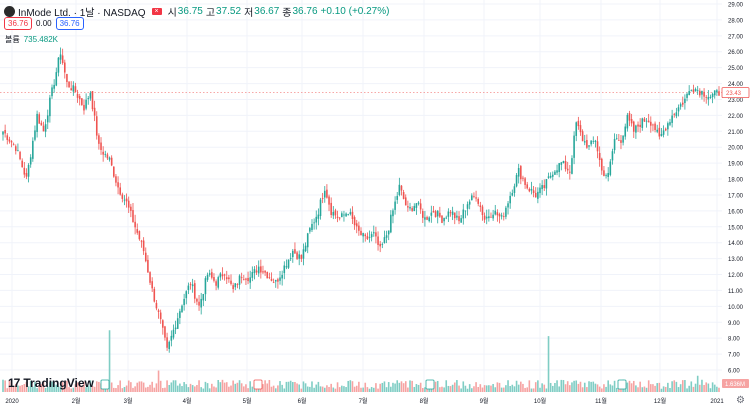 Image resolution: width=751 pixels, height=409 pixels. Describe the element at coordinates (18, 23) in the screenshot. I see `sell-price-button: 36.76` at that location.